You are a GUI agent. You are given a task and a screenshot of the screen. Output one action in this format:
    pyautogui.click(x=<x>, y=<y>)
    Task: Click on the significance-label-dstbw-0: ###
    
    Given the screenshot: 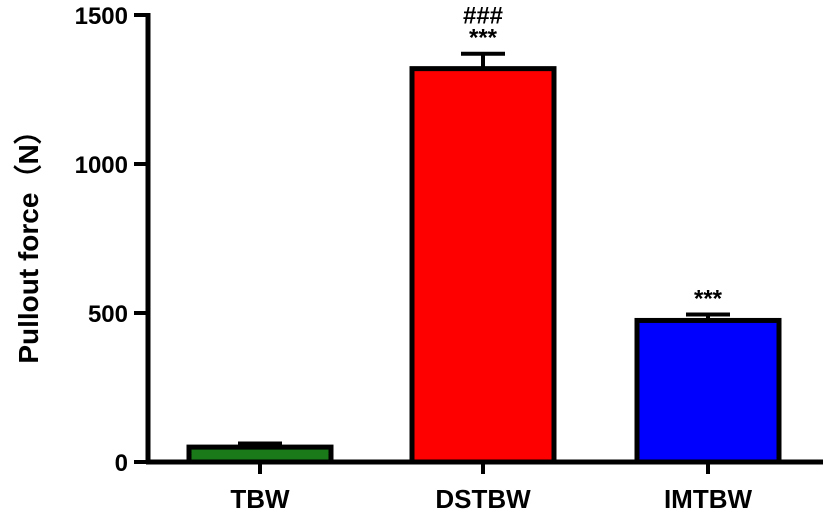 What is the action you would take?
    pyautogui.click(x=483, y=16)
    